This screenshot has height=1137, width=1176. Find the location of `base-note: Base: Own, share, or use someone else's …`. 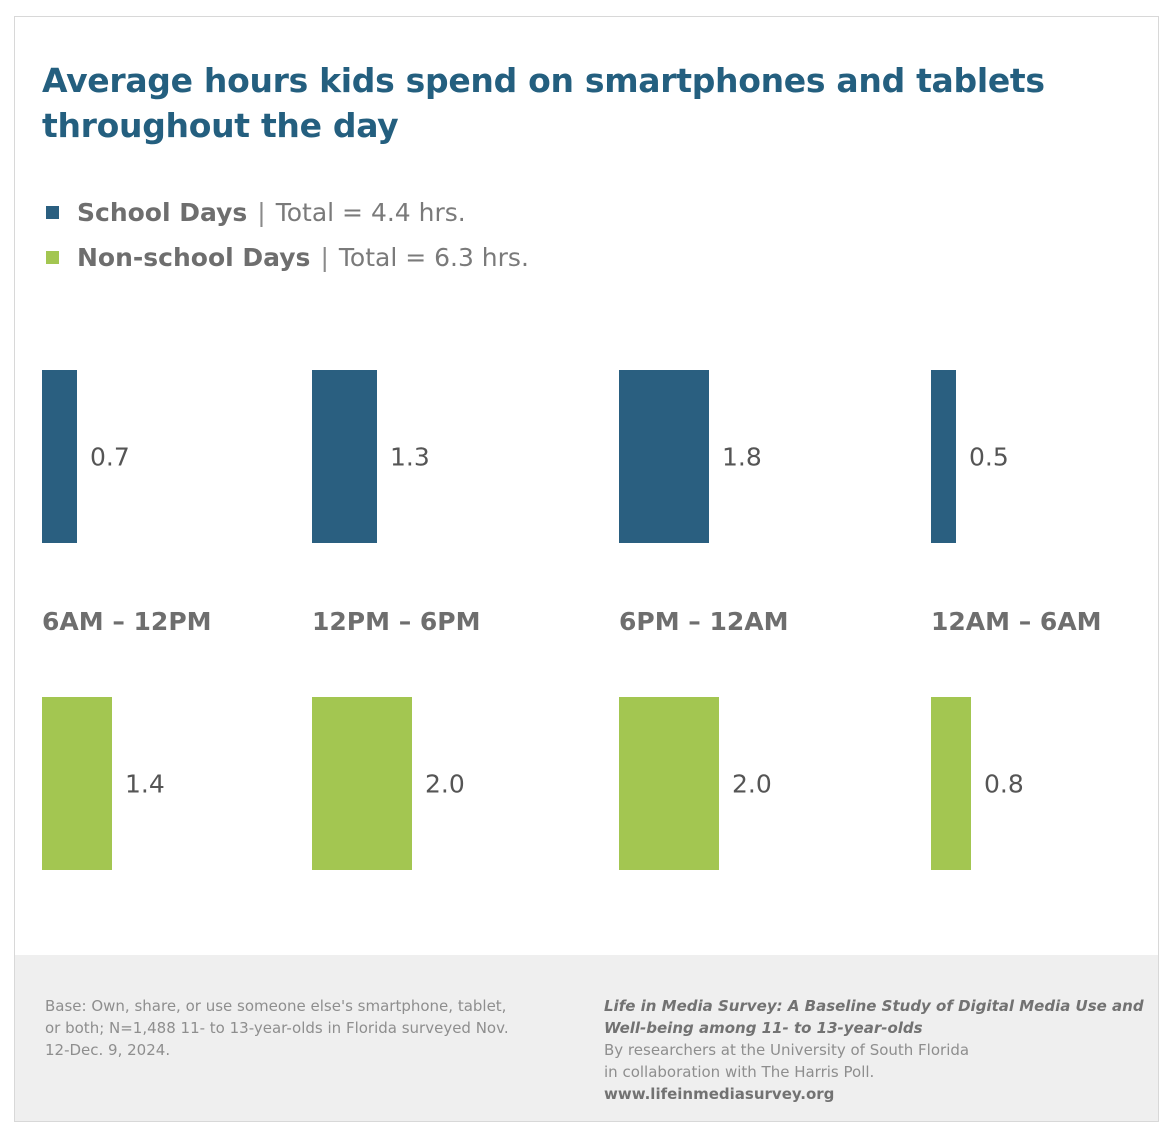

base-note: Base: Own, share, or use someone else's … is located at coordinates (277, 1028).